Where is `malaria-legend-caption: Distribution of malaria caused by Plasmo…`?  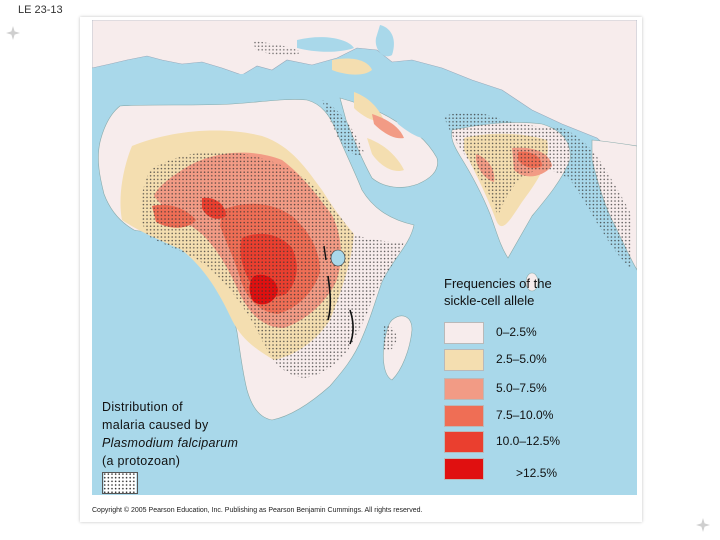 malaria-legend-caption: Distribution of malaria caused by Plasmo… is located at coordinates (197, 434).